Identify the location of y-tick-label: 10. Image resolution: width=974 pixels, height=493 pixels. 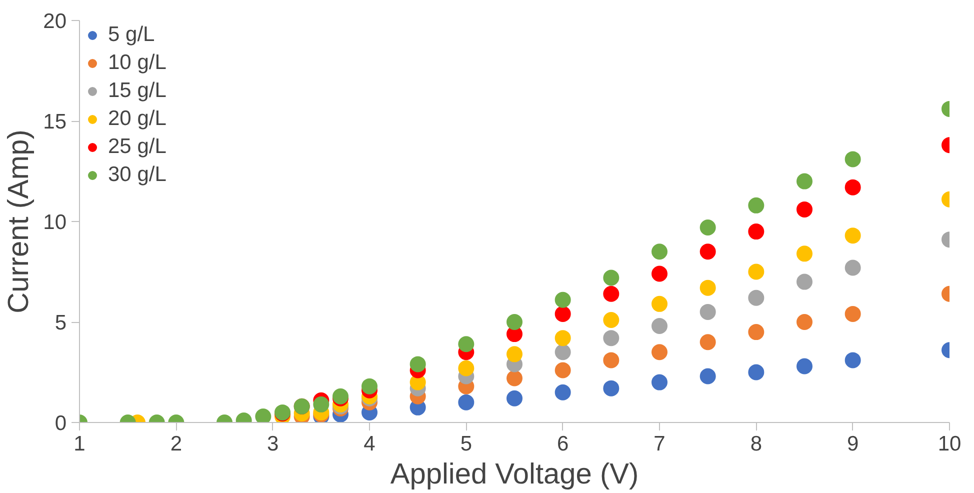
(54, 222).